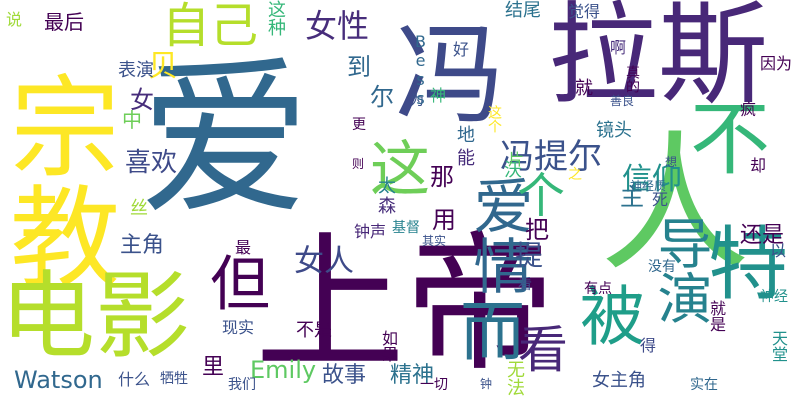 This screenshot has height=400, width=800. What do you see at coordinates (648, 345) in the screenshot?
I see `cloud-word: 得` at bounding box center [648, 345].